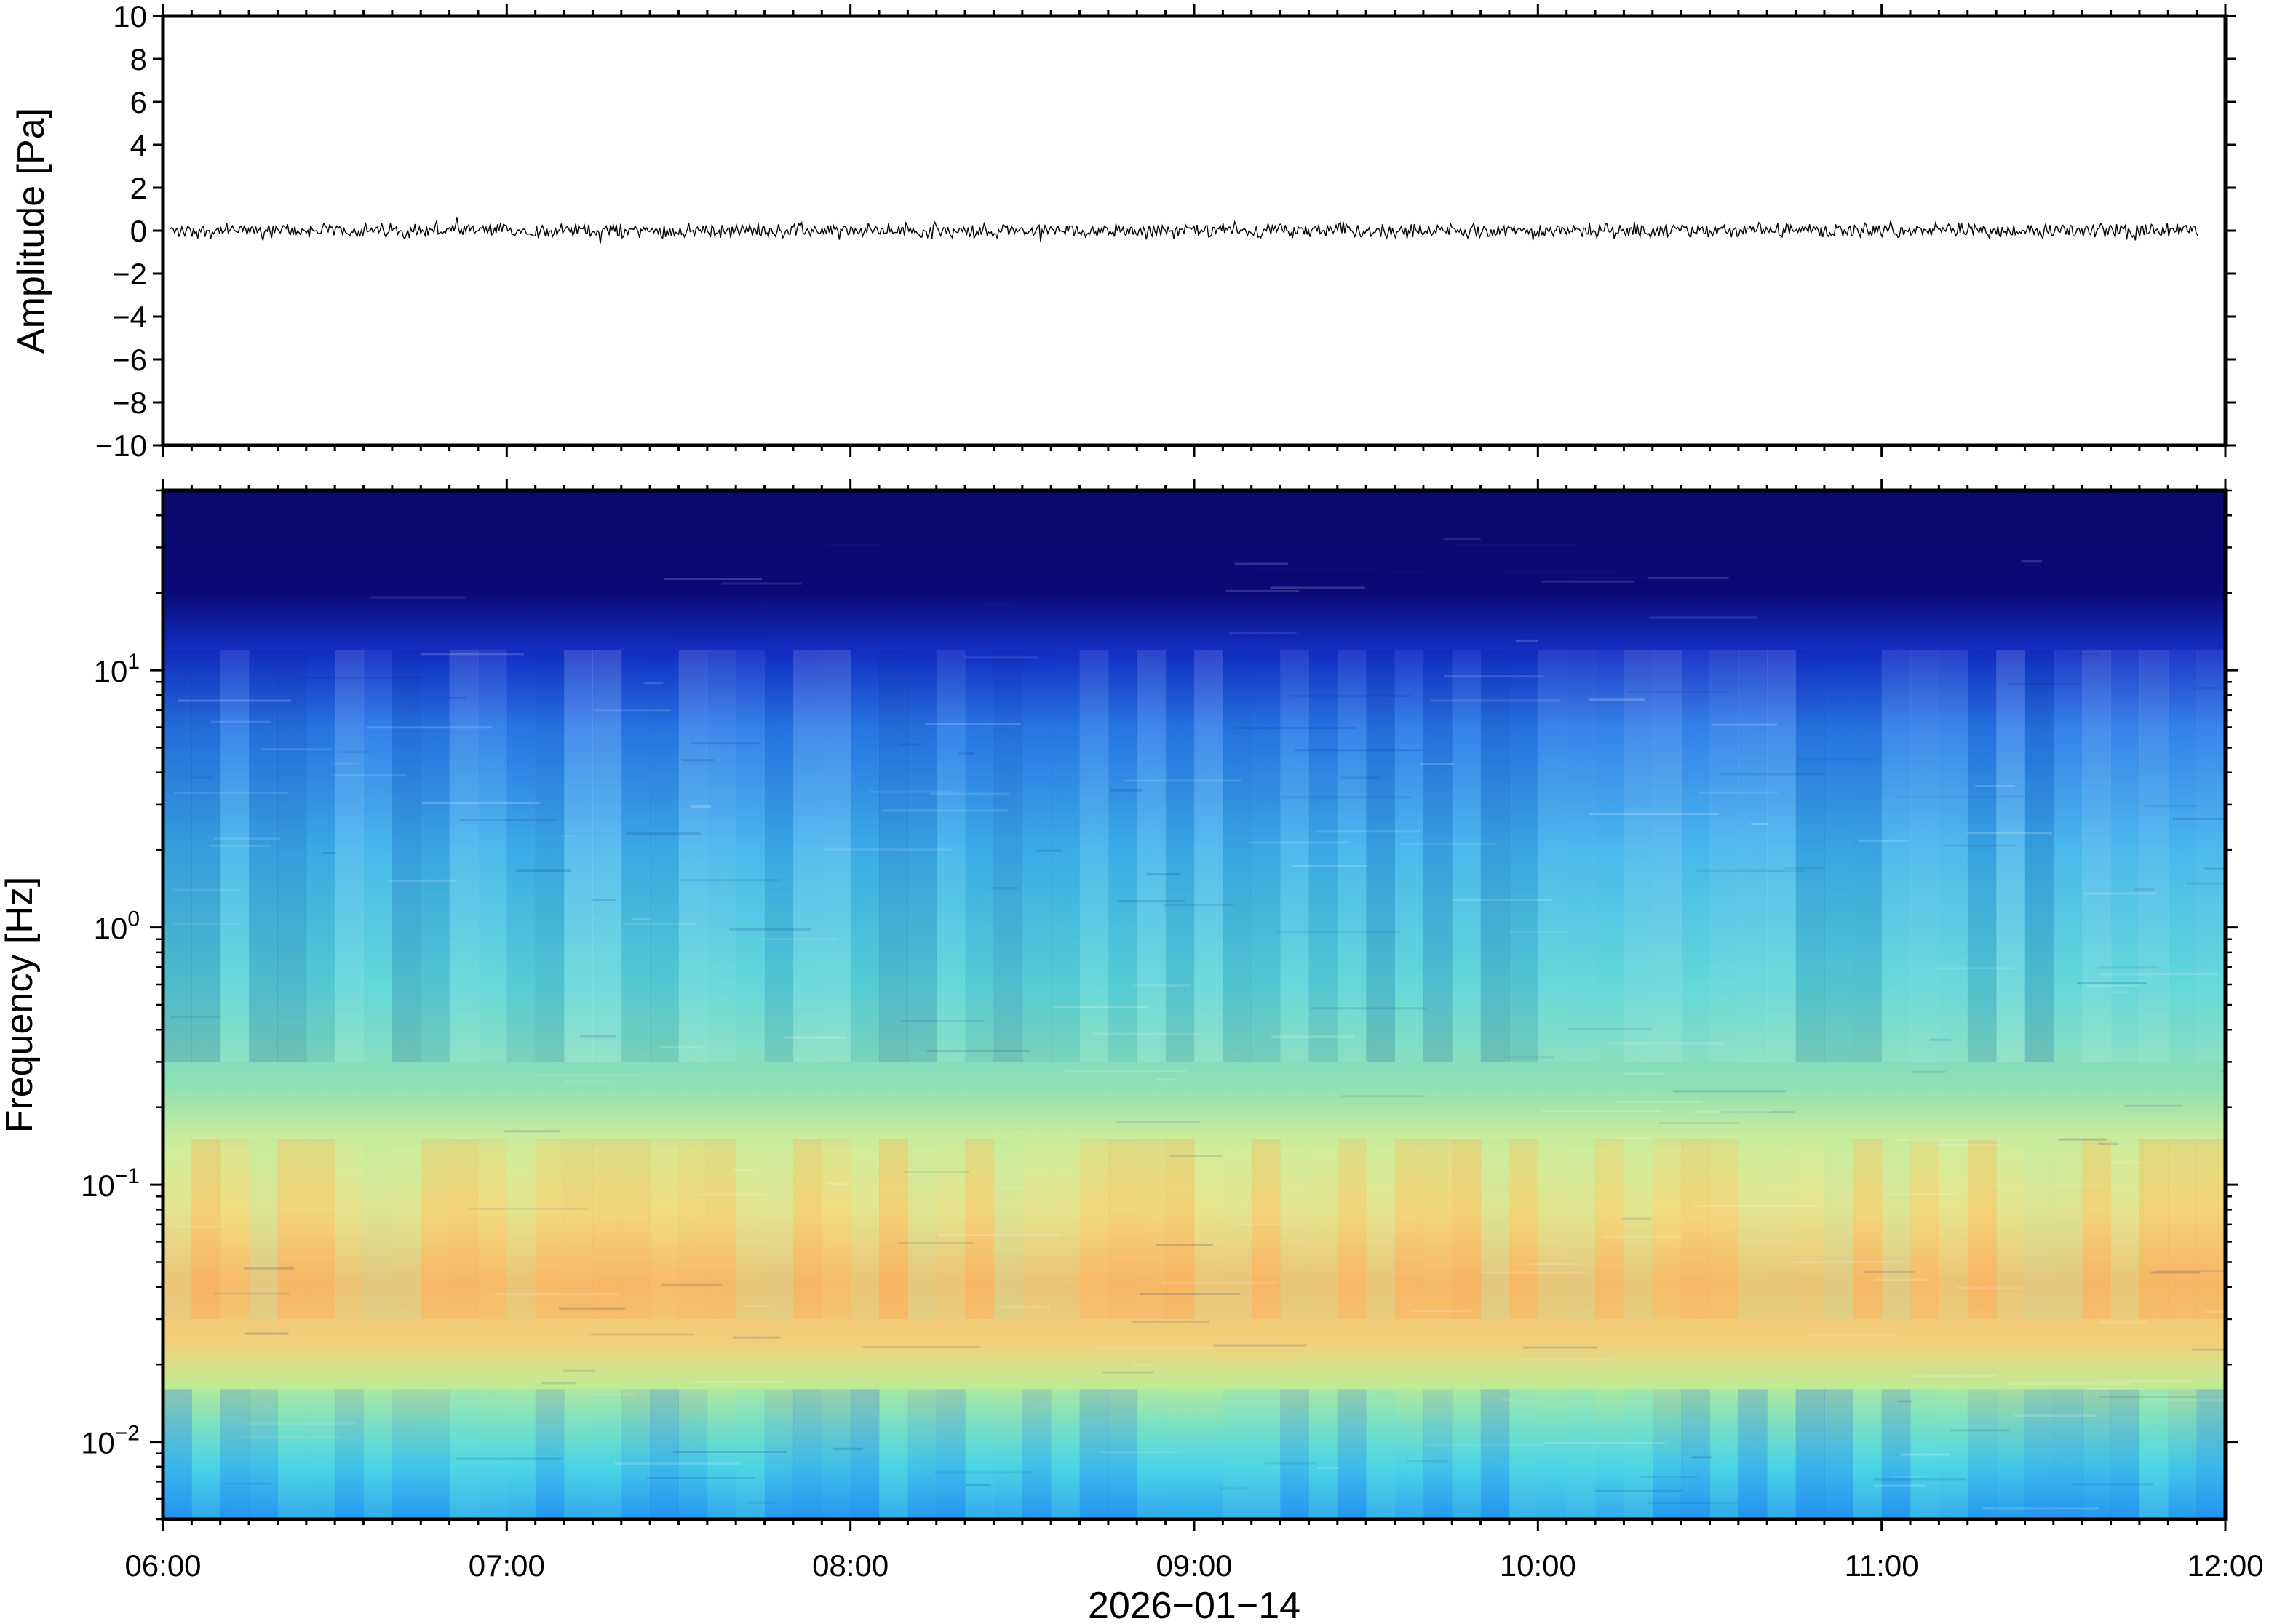 The image size is (2269, 1624). Describe the element at coordinates (31, 231) in the screenshot. I see `waveform-y-axis-label: Amplitude [Pa]` at that location.